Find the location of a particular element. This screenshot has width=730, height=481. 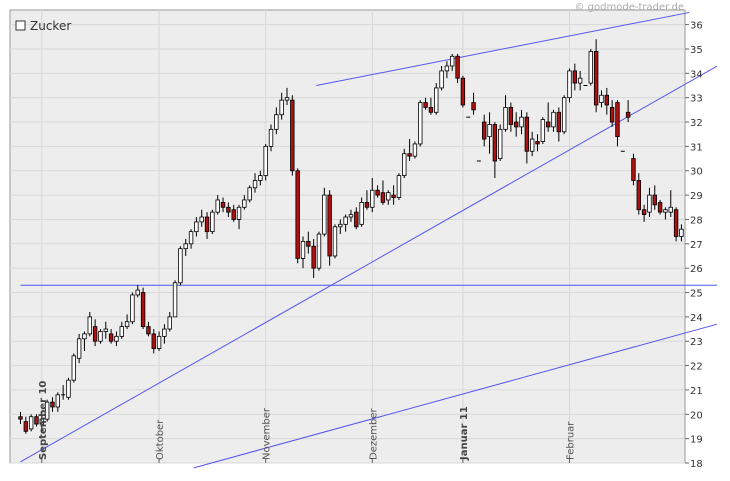

watermark: © godmode-trader.de is located at coordinates (630, 7).